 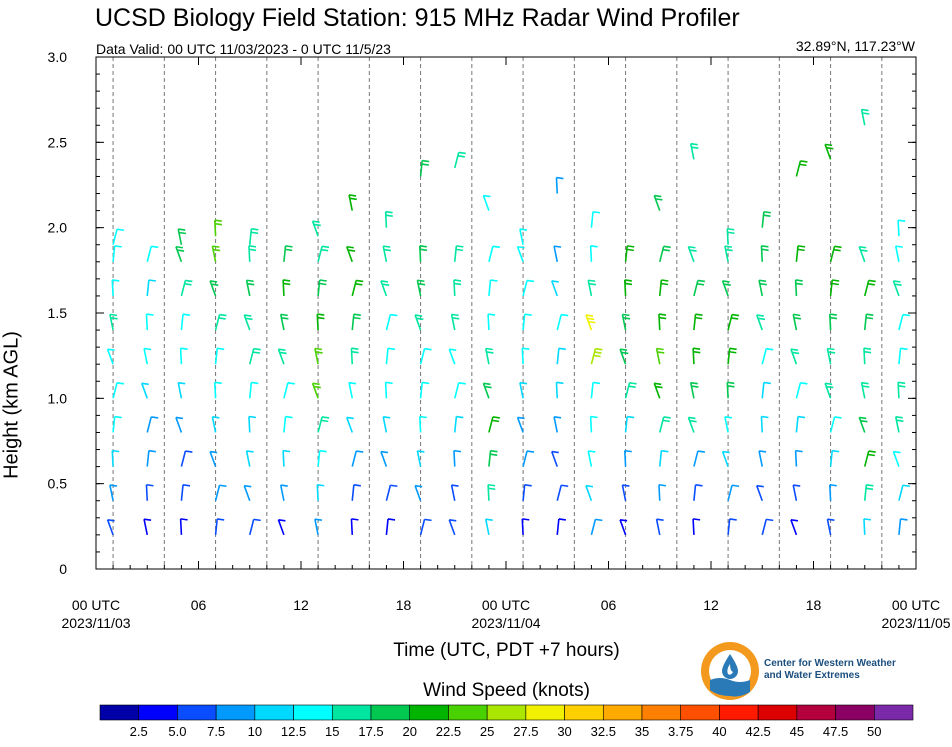 What do you see at coordinates (874, 731) in the screenshot?
I see `colorbar-label: 50` at bounding box center [874, 731].